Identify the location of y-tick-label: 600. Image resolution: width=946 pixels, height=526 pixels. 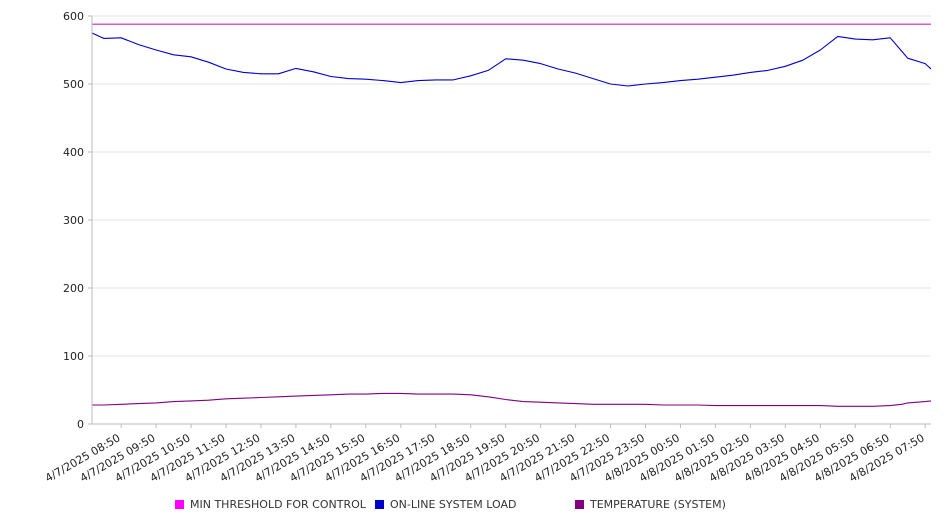
(73, 16).